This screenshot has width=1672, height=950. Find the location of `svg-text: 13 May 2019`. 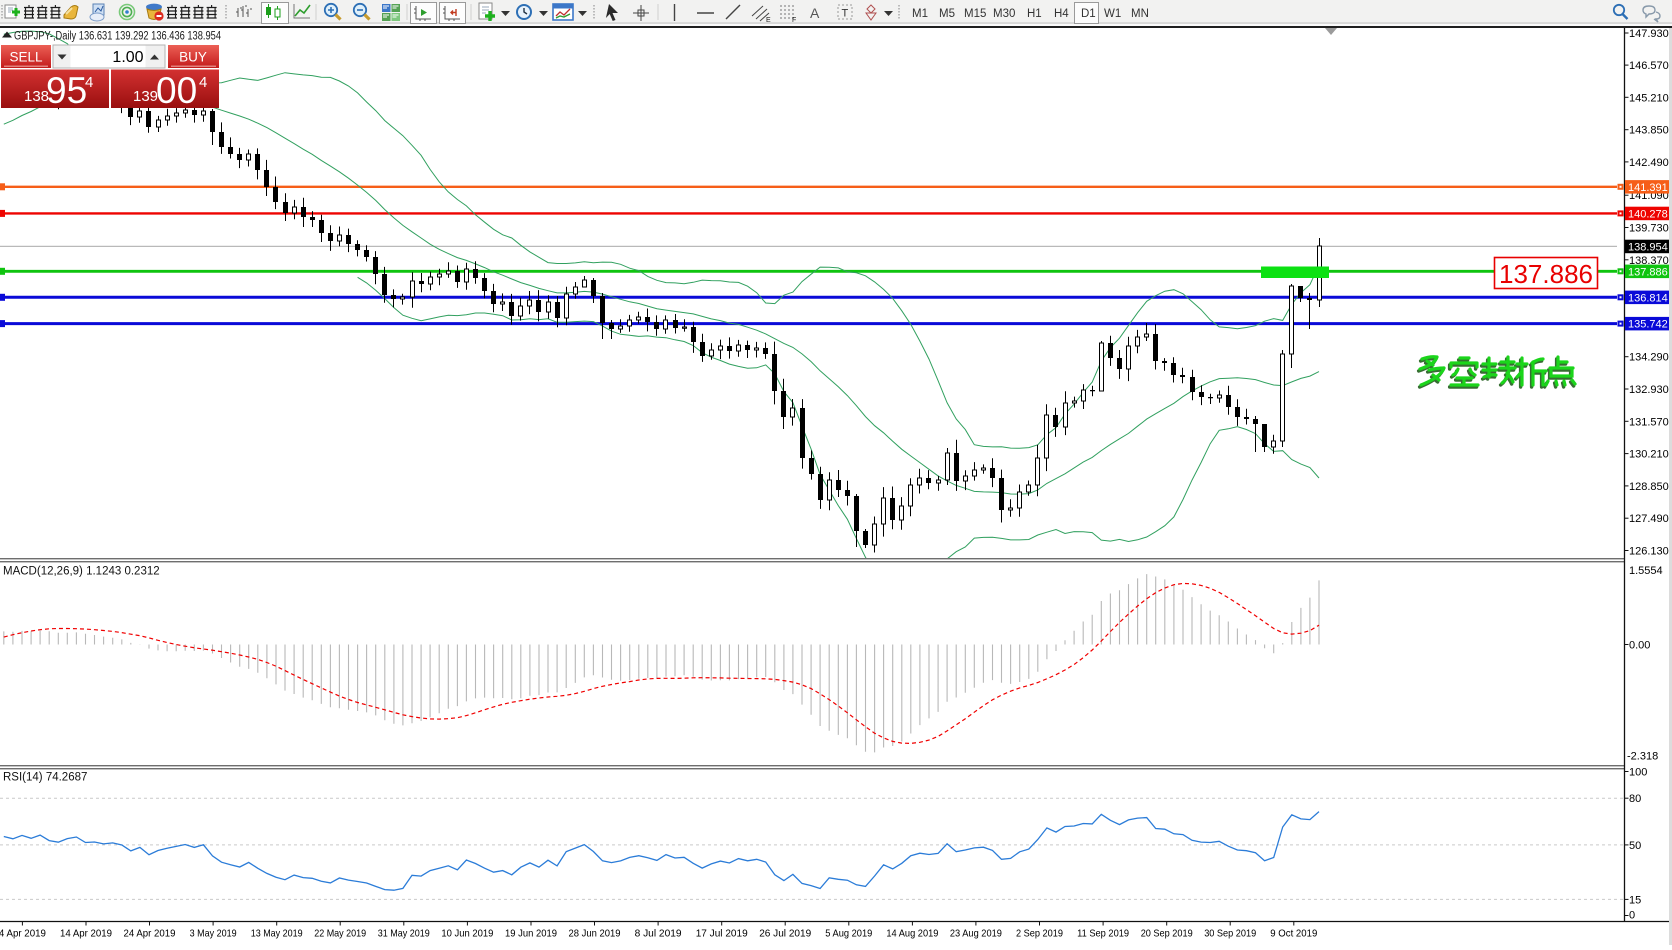

svg-text: 13 May 2019 is located at coordinates (277, 934).